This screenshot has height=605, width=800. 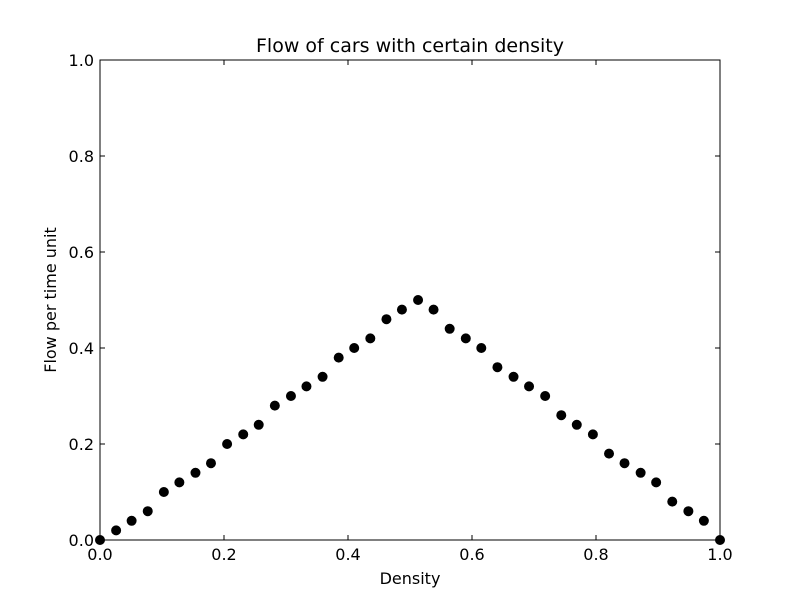 I want to click on x-tick-label: 0.2, so click(x=223, y=554).